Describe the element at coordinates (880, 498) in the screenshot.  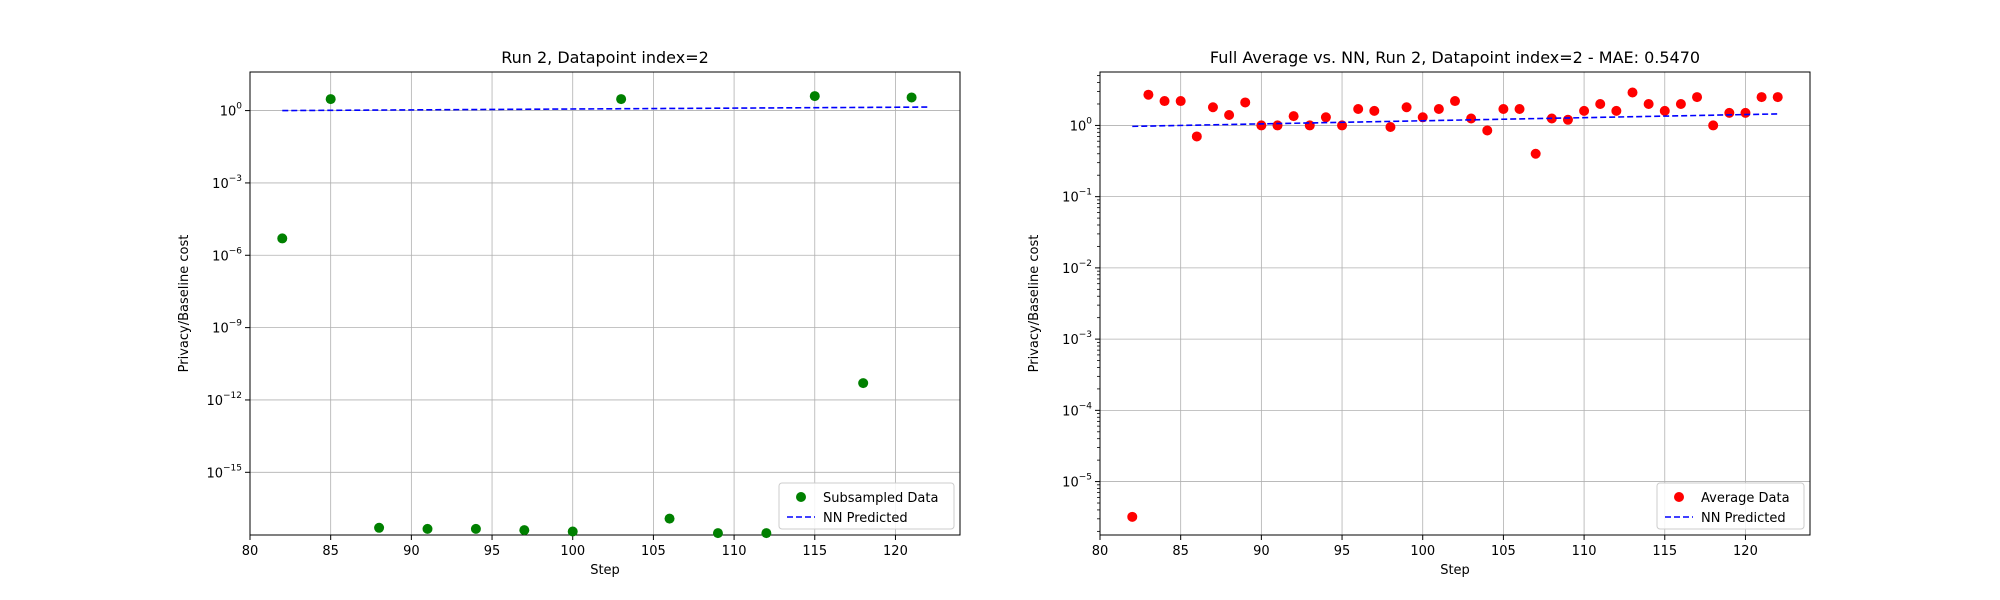
I see `legend-label: Subsampled Data` at that location.